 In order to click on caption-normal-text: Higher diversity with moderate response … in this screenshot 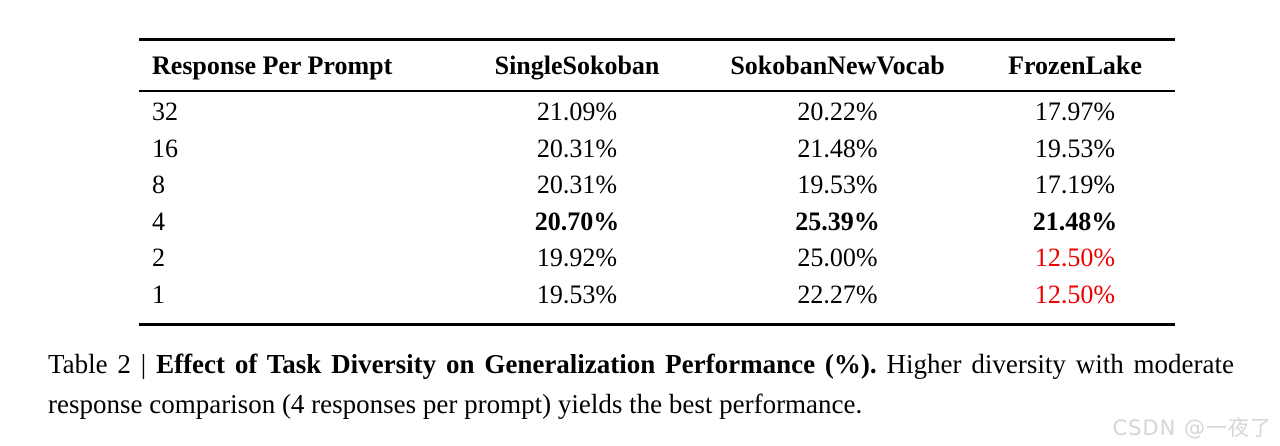, I will do `click(641, 384)`.